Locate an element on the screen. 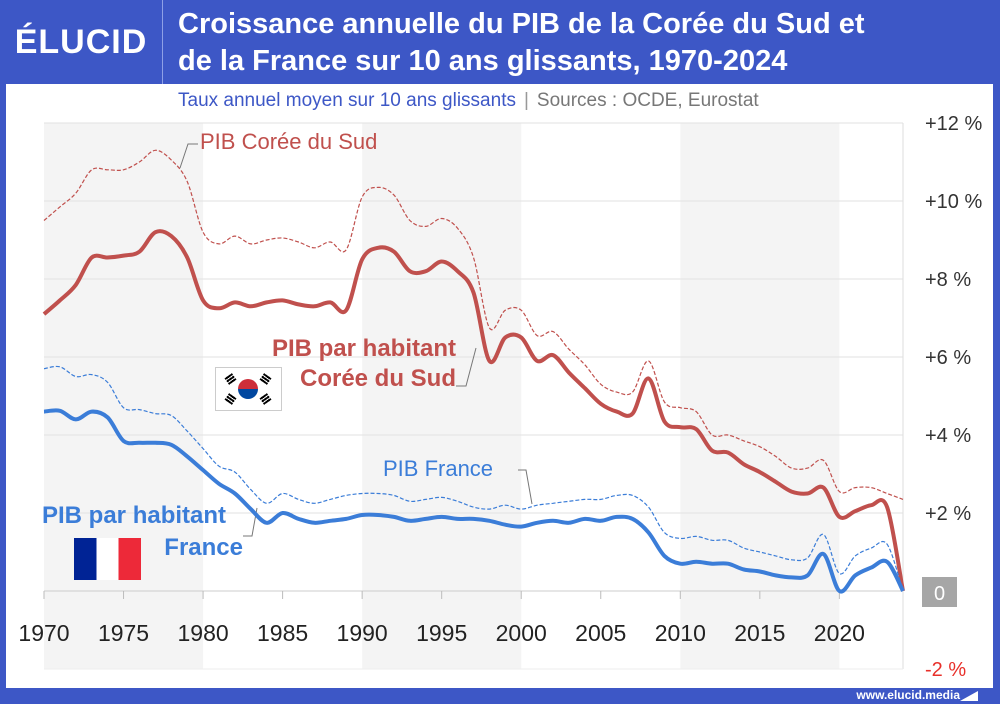  footer-logo-icon is located at coordinates (969, 696).